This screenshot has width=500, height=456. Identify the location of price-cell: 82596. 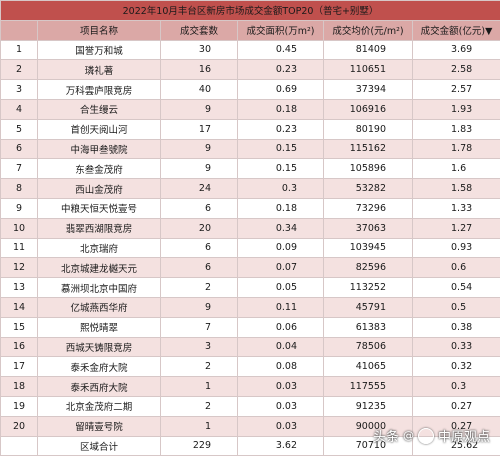
(368, 268).